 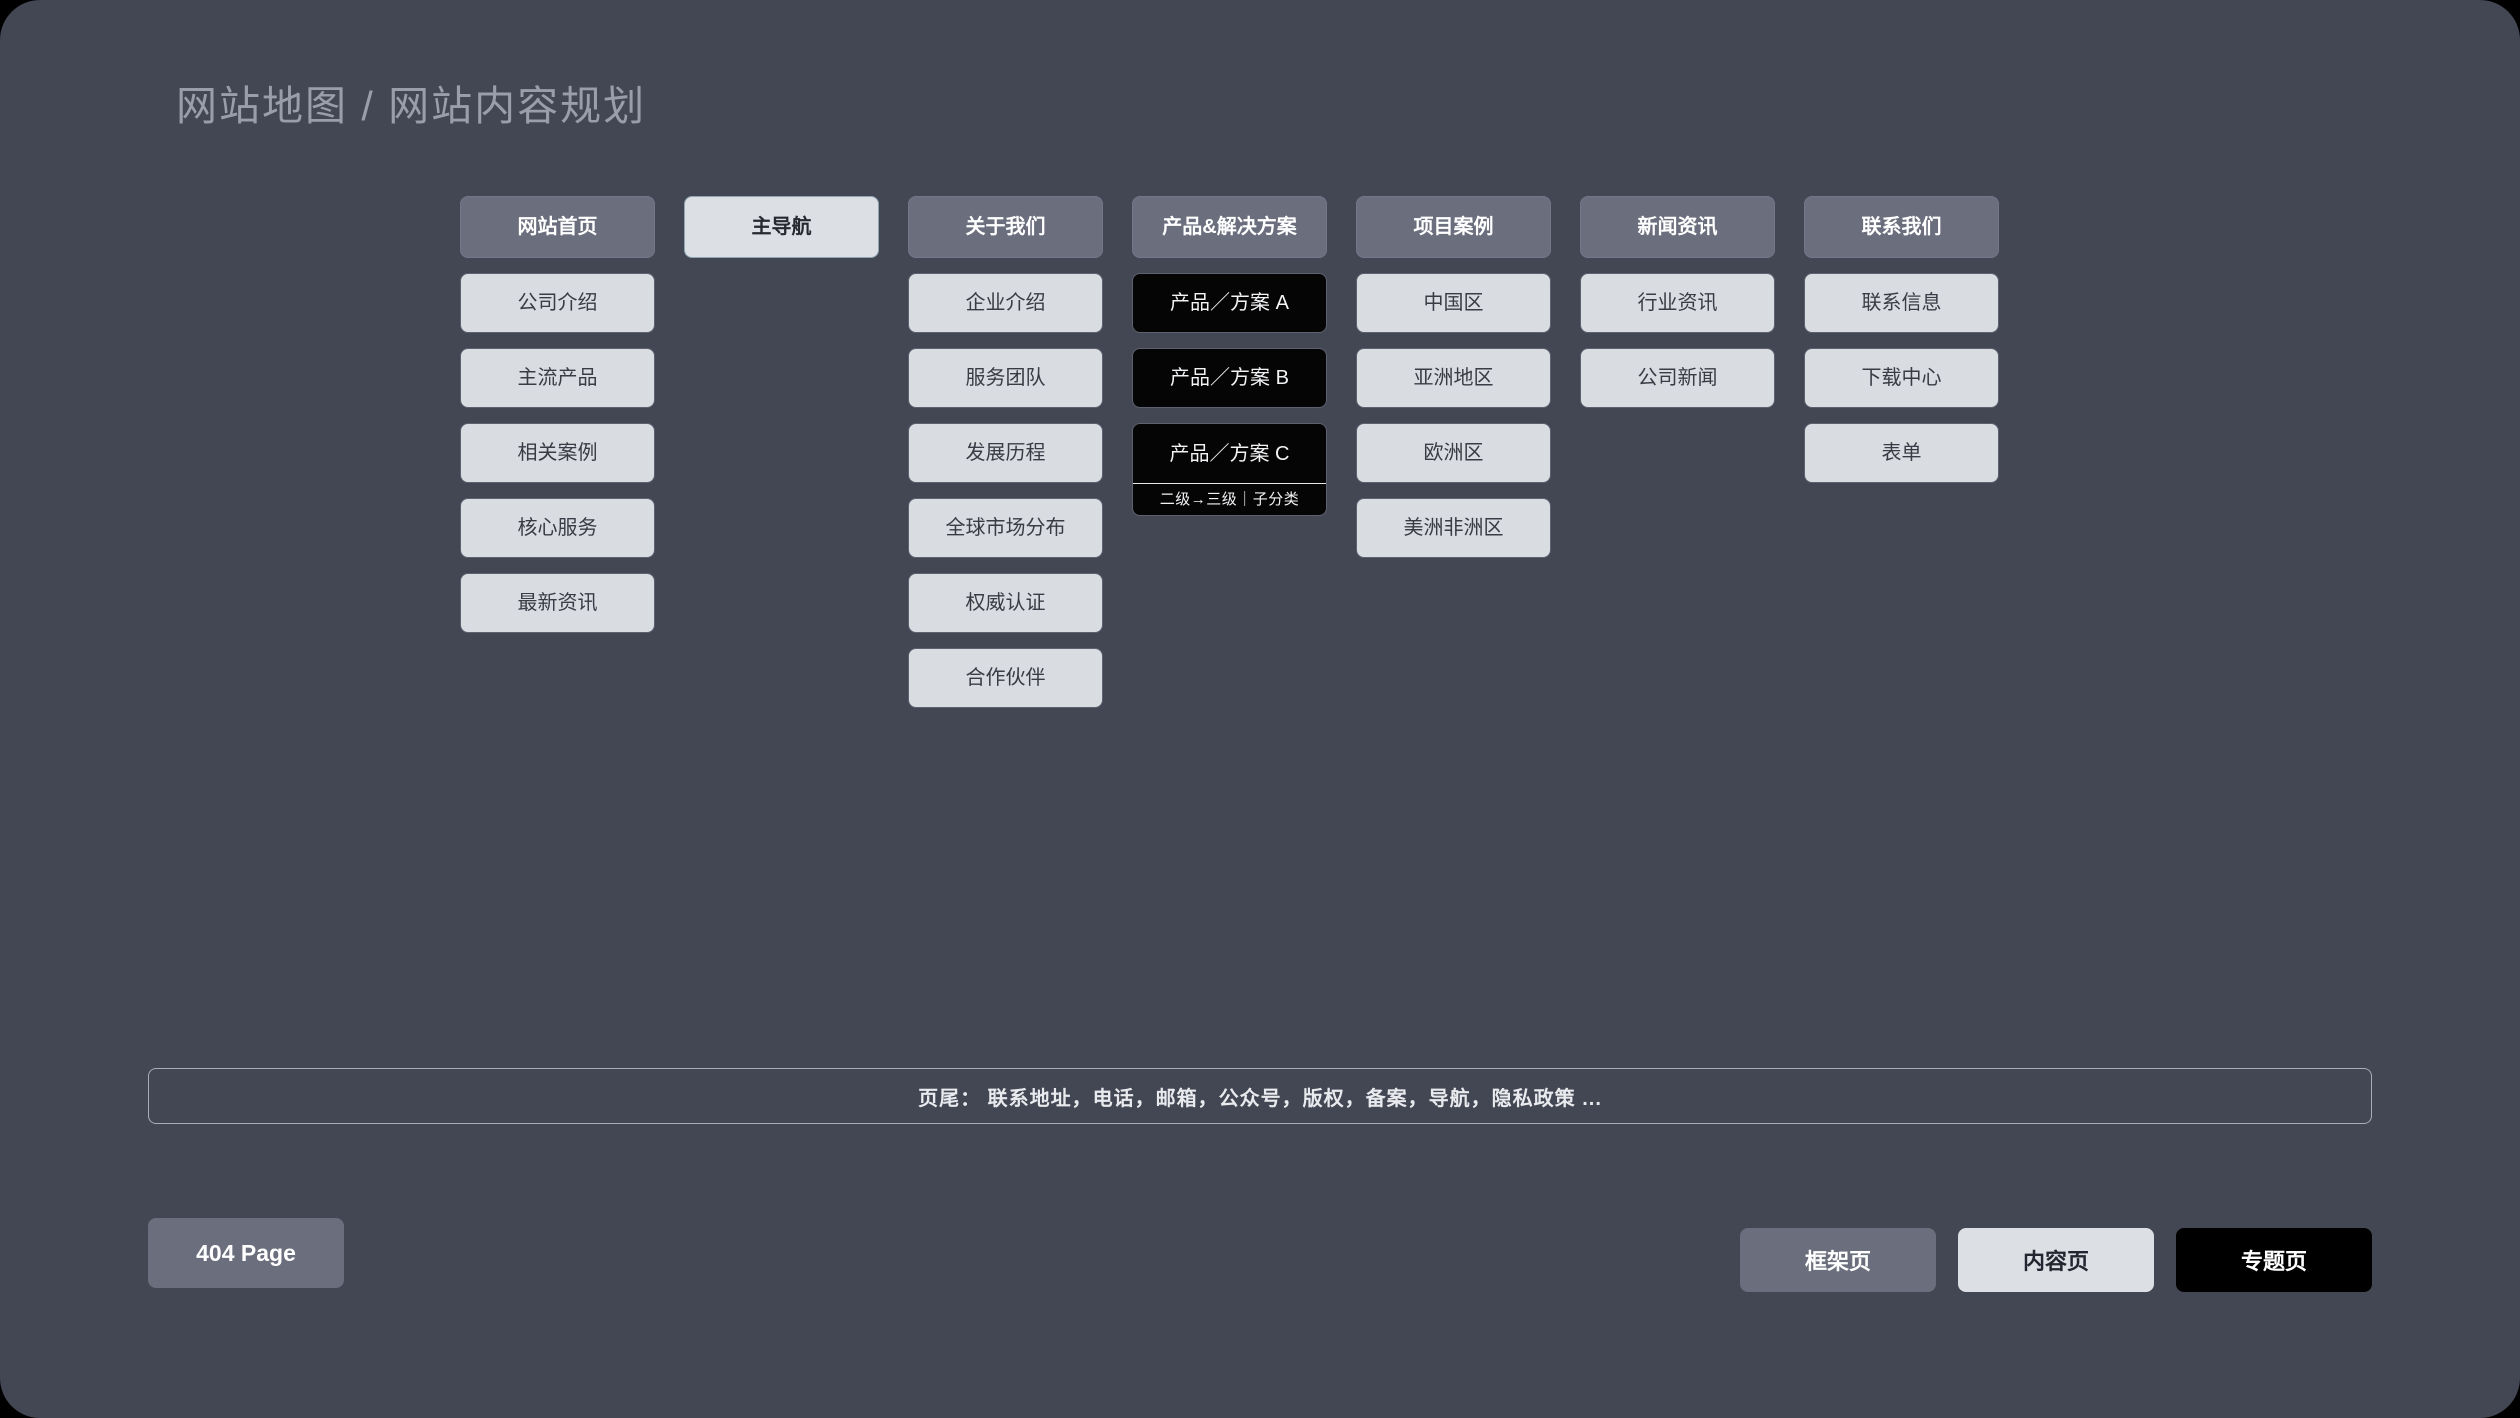 What do you see at coordinates (1229, 303) in the screenshot?
I see `sitemap-page-card: 产品／方案 A` at bounding box center [1229, 303].